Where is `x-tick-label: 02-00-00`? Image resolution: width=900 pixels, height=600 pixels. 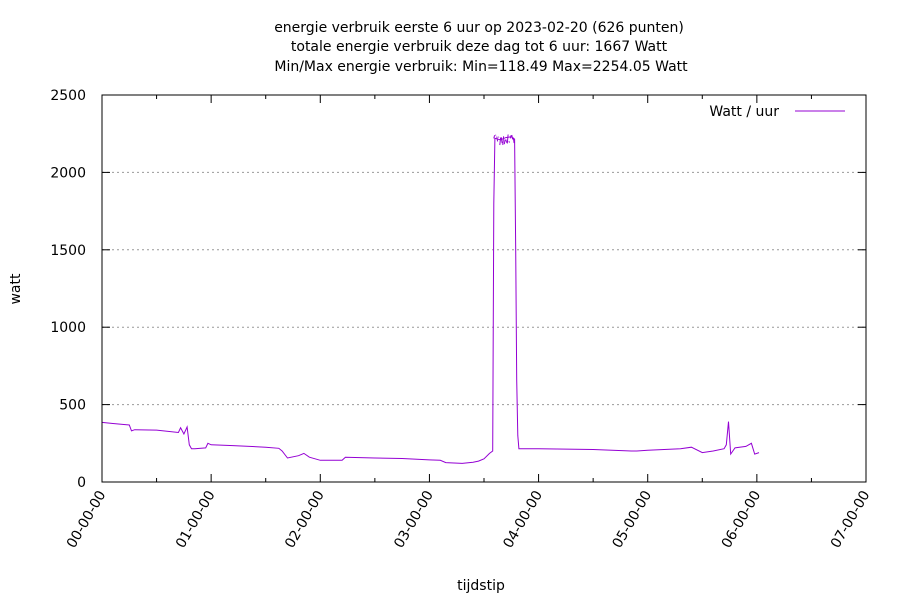 x-tick-label: 02-00-00 is located at coordinates (305, 519).